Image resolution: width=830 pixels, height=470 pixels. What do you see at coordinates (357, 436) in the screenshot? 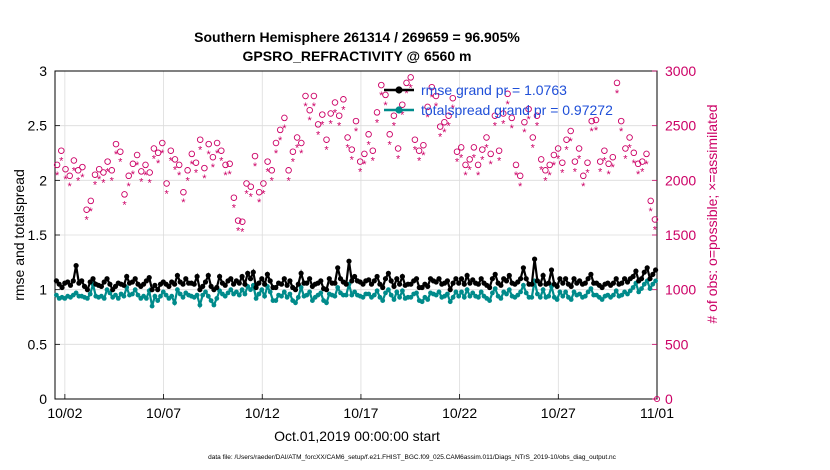
I see `x-axis-label: Oct.01,2019 00:00:00 start` at bounding box center [357, 436].